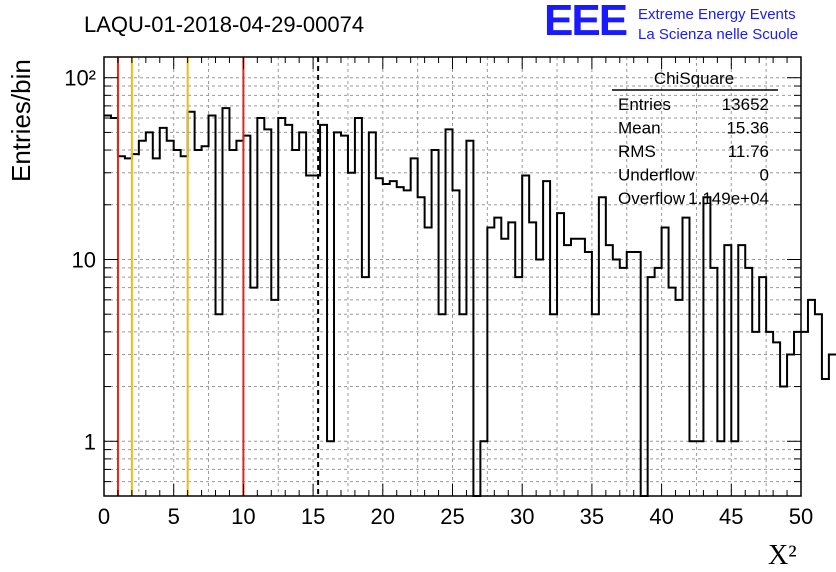 The width and height of the screenshot is (836, 572). Describe the element at coordinates (522, 516) in the screenshot. I see `x-tick-label: 30` at that location.